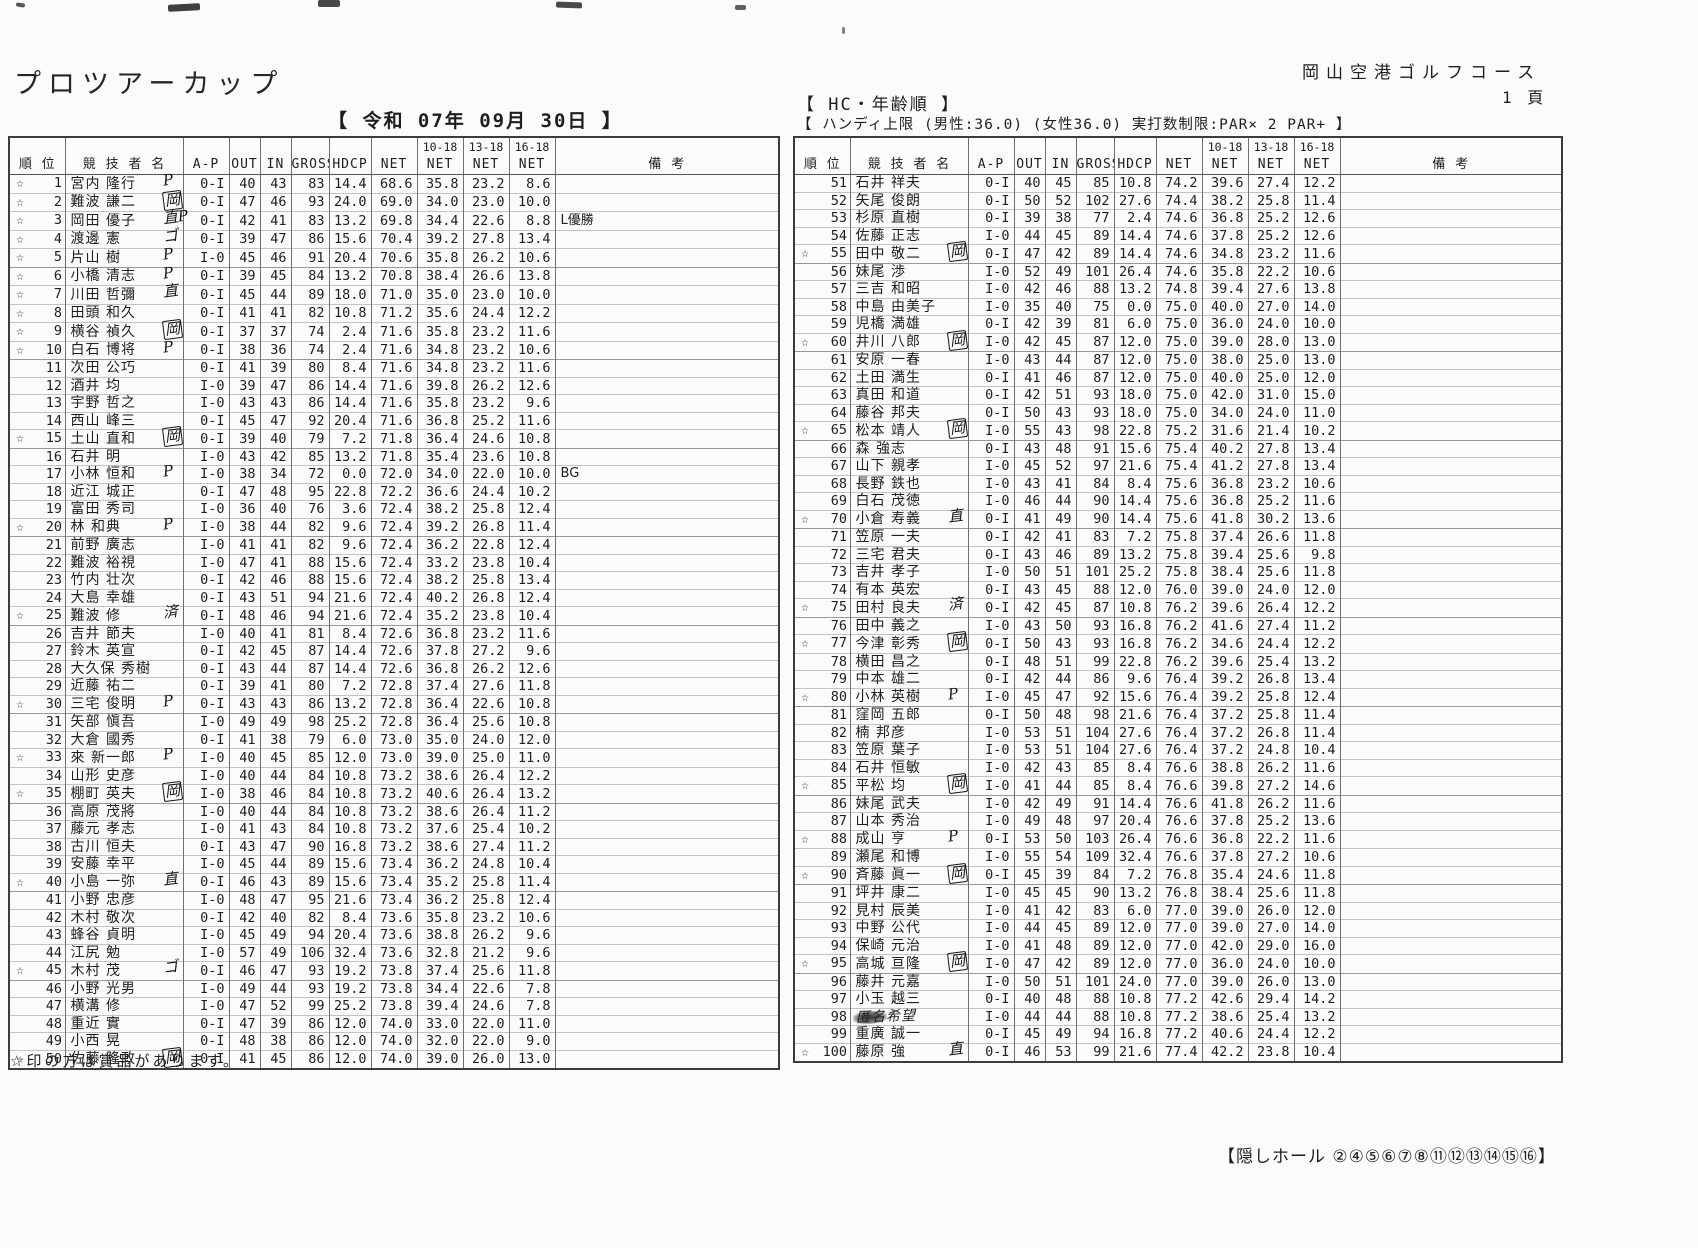 The image size is (1698, 1248). What do you see at coordinates (394, 156) in the screenshot?
I see `col-header-net: NET` at bounding box center [394, 156].